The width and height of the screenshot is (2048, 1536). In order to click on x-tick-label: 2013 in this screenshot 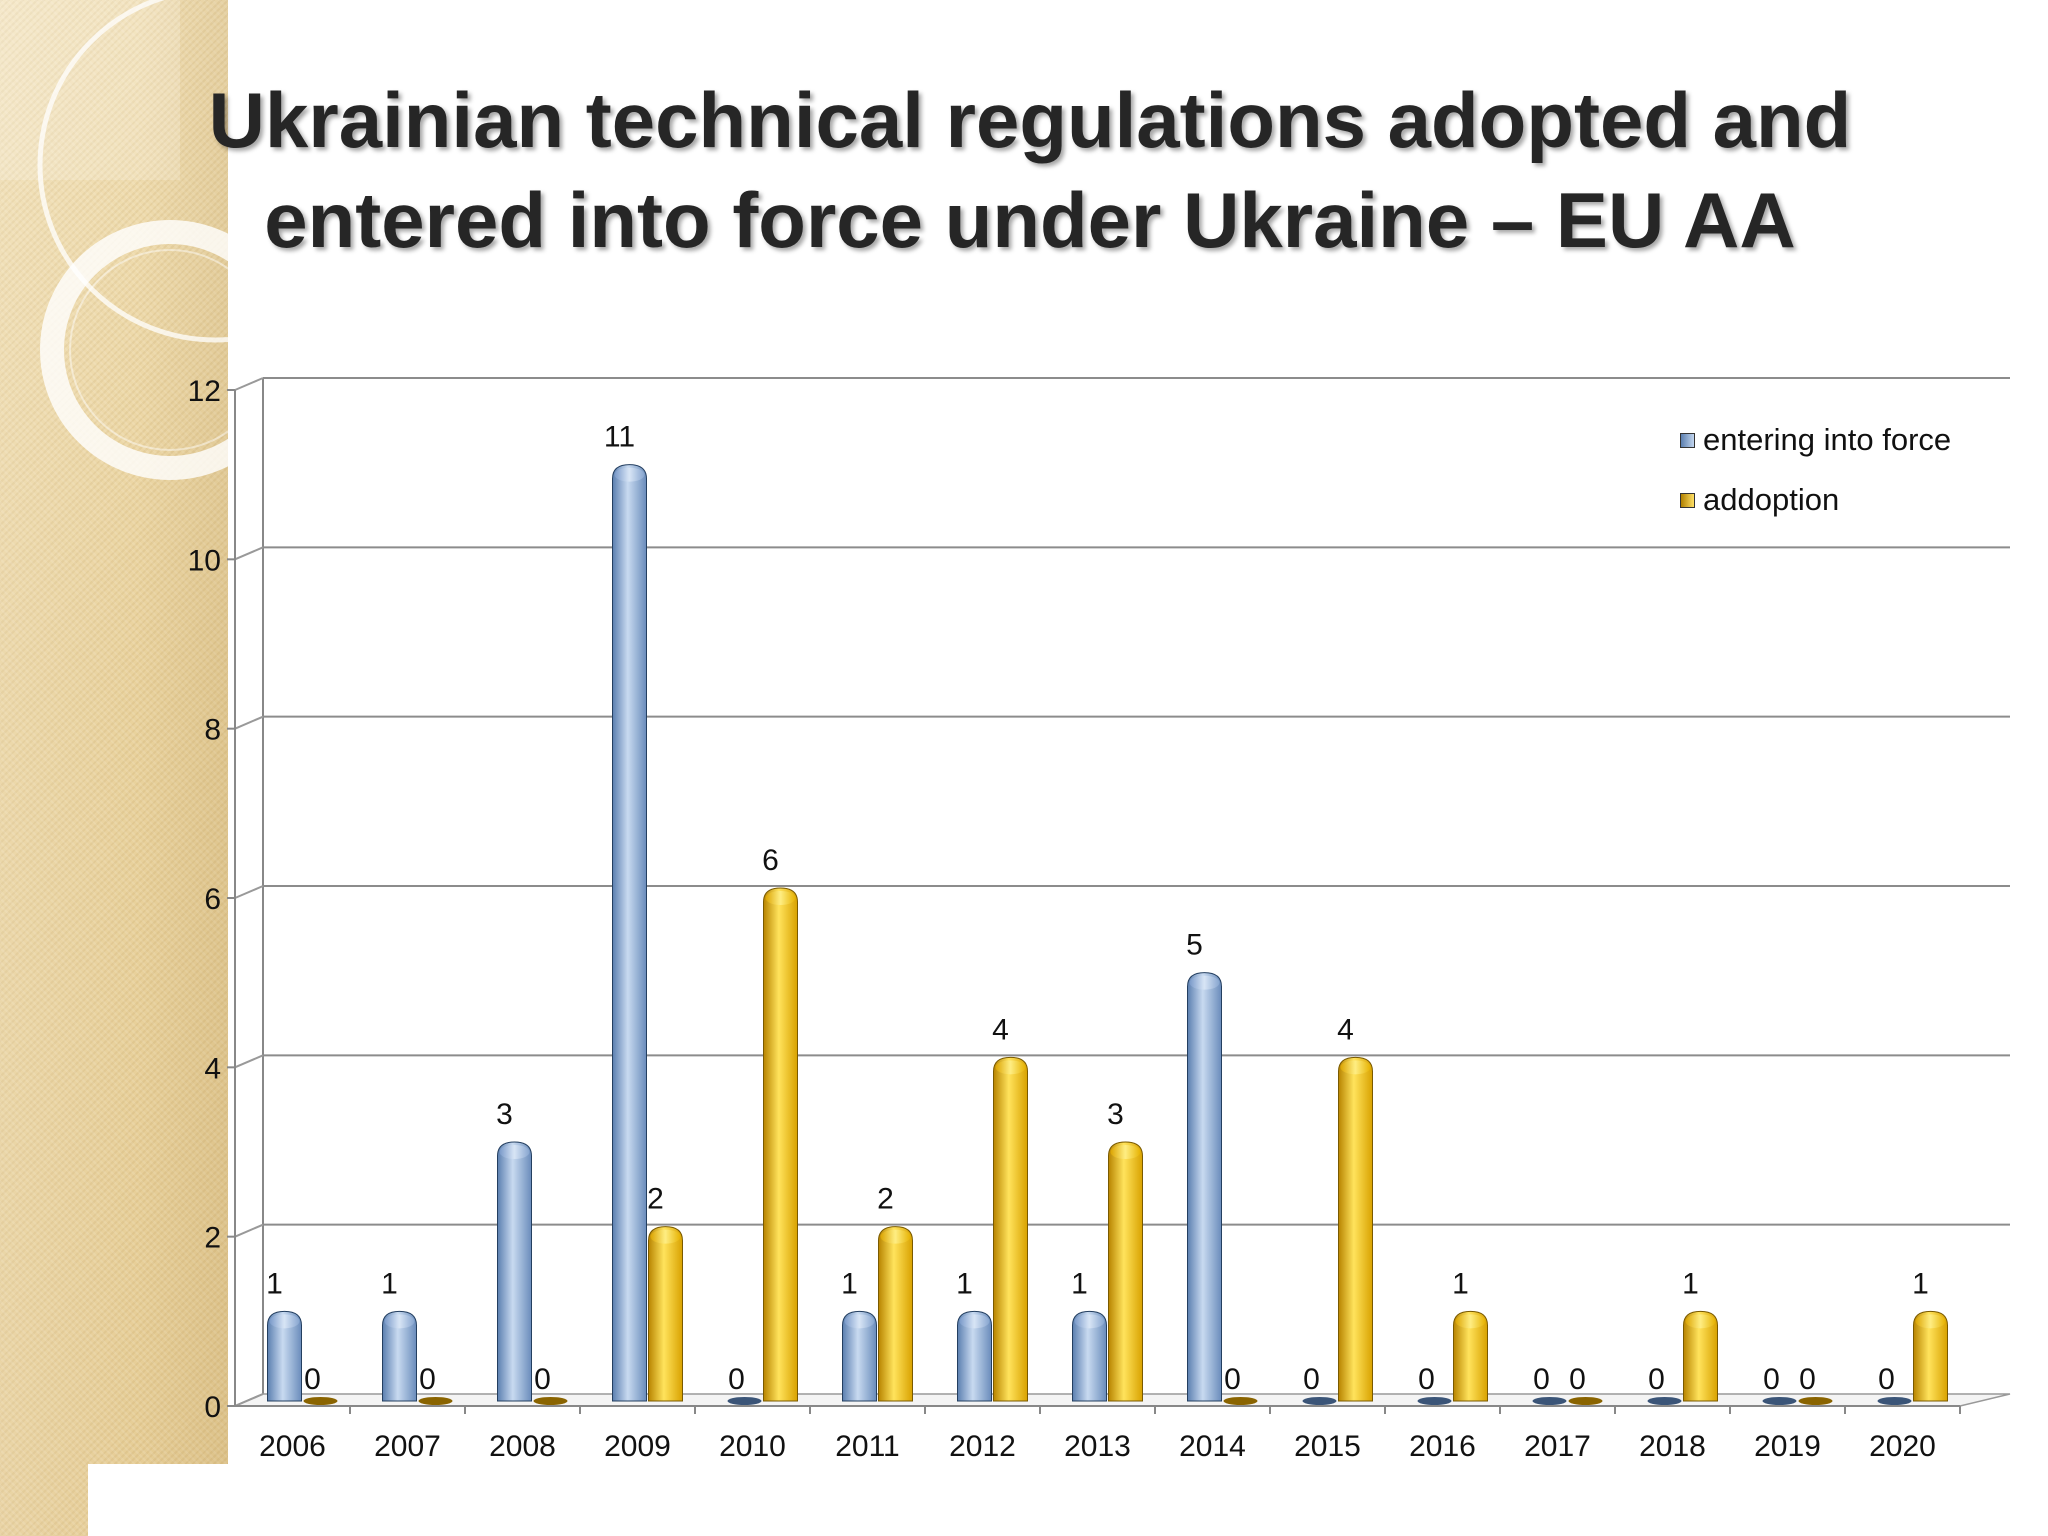, I will do `click(1097, 1446)`.